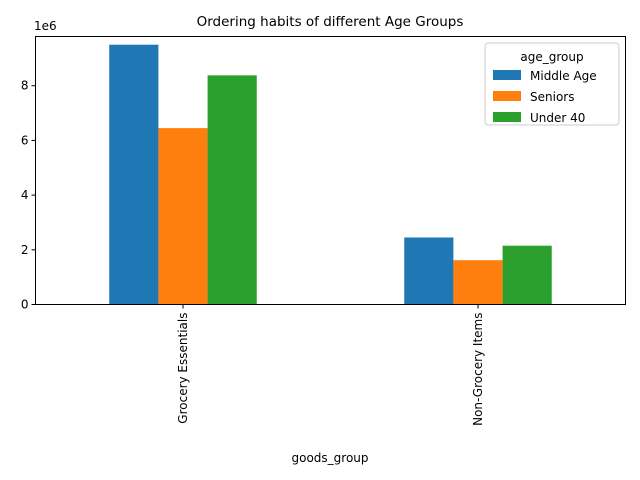 This screenshot has height=480, width=640. I want to click on legend-swatch-seniors, so click(507, 96).